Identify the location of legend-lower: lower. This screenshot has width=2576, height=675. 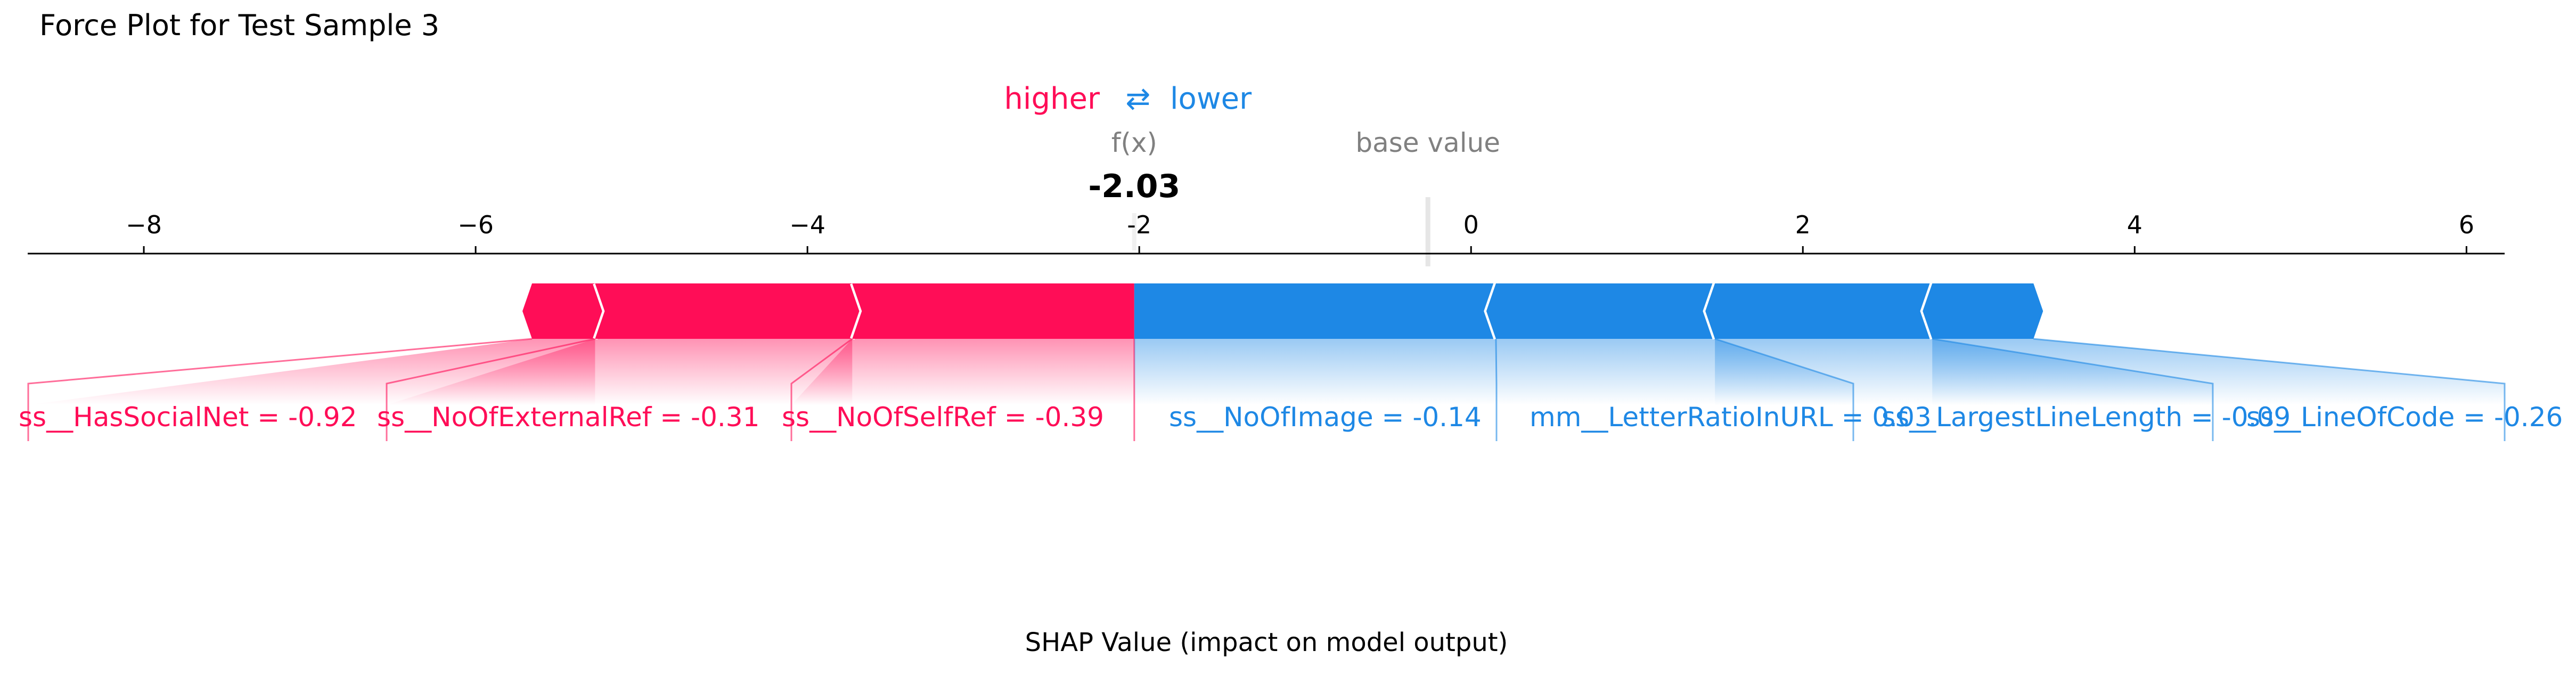
(1211, 99).